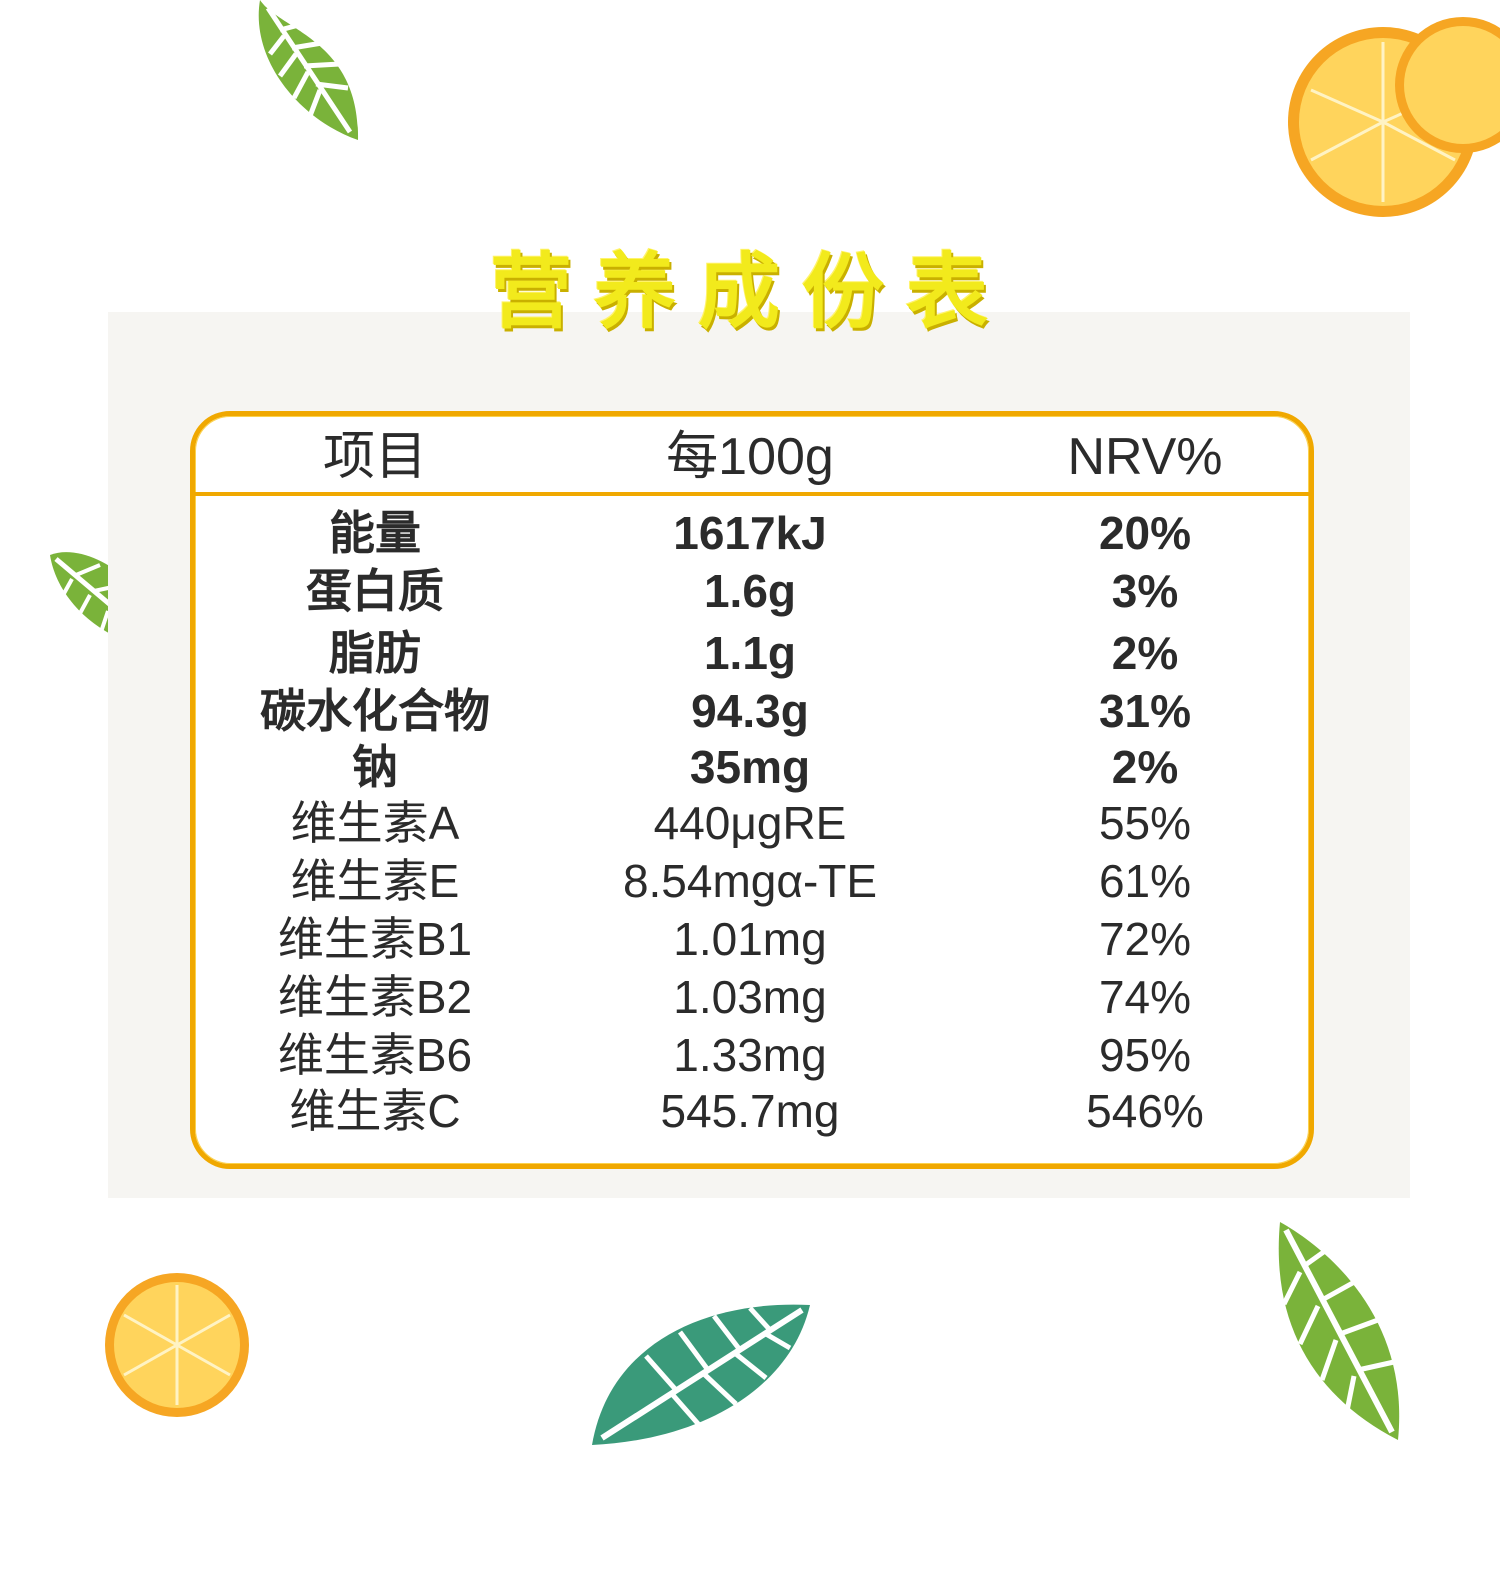 This screenshot has width=1500, height=1579. I want to click on row-per-100g: 1.03mg, so click(750, 997).